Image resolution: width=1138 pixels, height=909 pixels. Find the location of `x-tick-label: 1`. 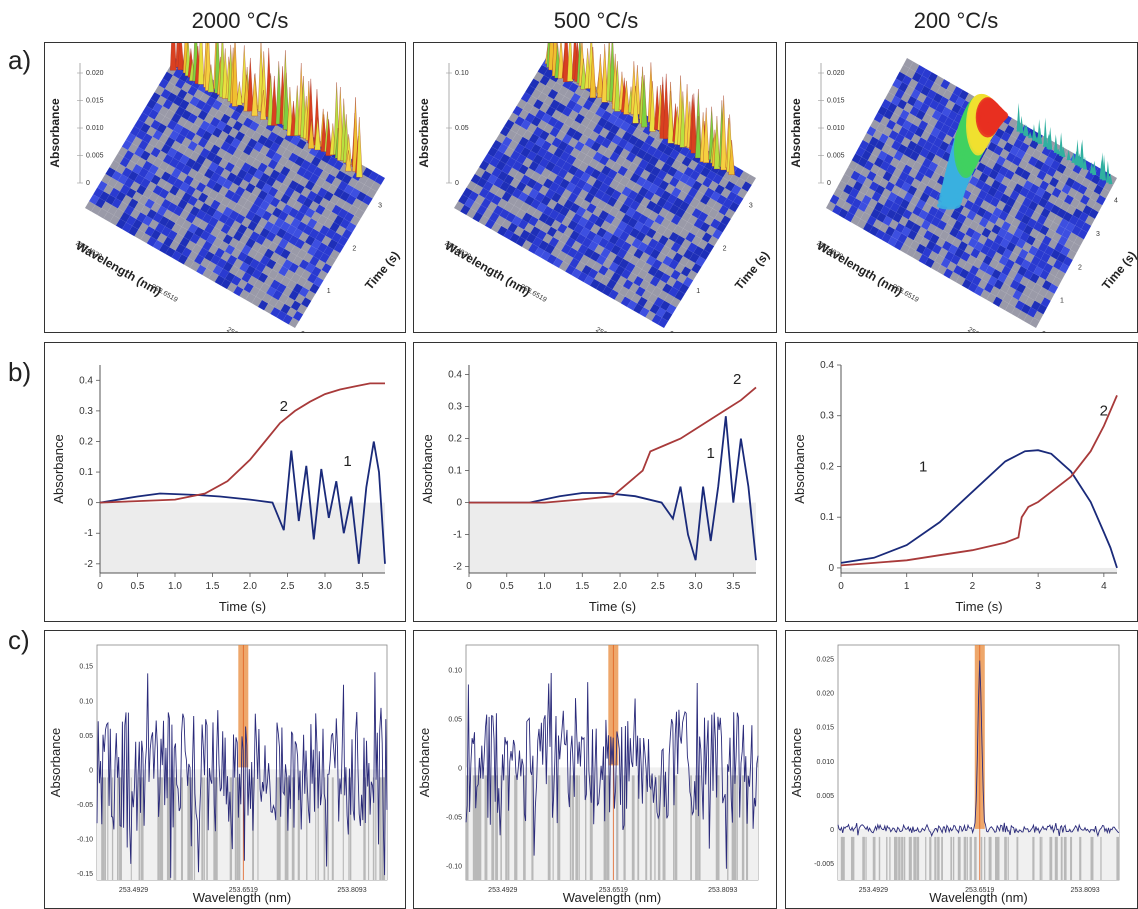

x-tick-label: 1 is located at coordinates (907, 586).